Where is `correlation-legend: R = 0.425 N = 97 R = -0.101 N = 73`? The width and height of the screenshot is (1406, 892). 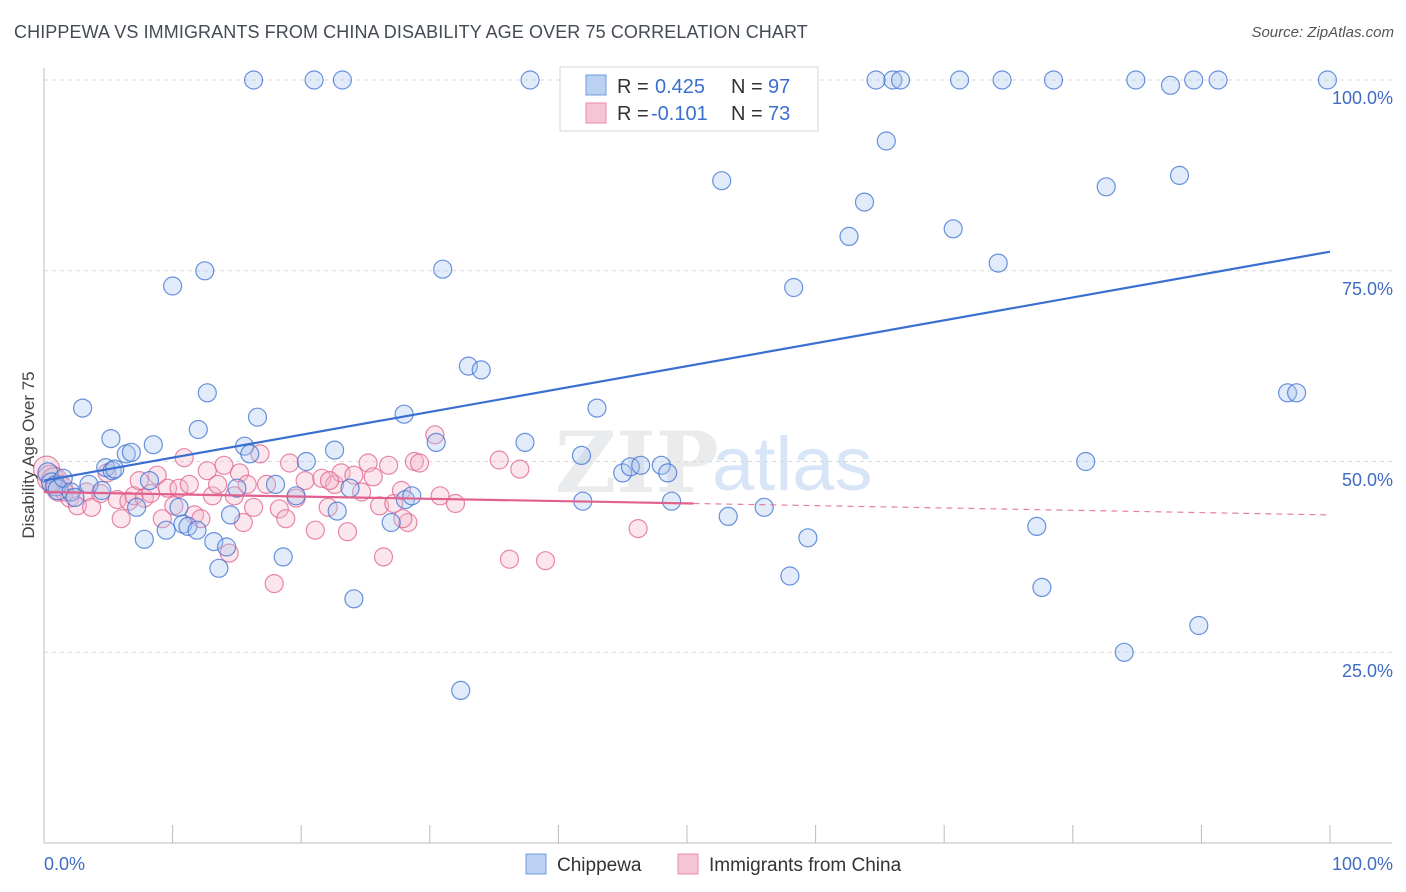
correlation-legend: R = 0.425 N = 97 R = -0.101 N = 73 is located at coordinates (689, 99).